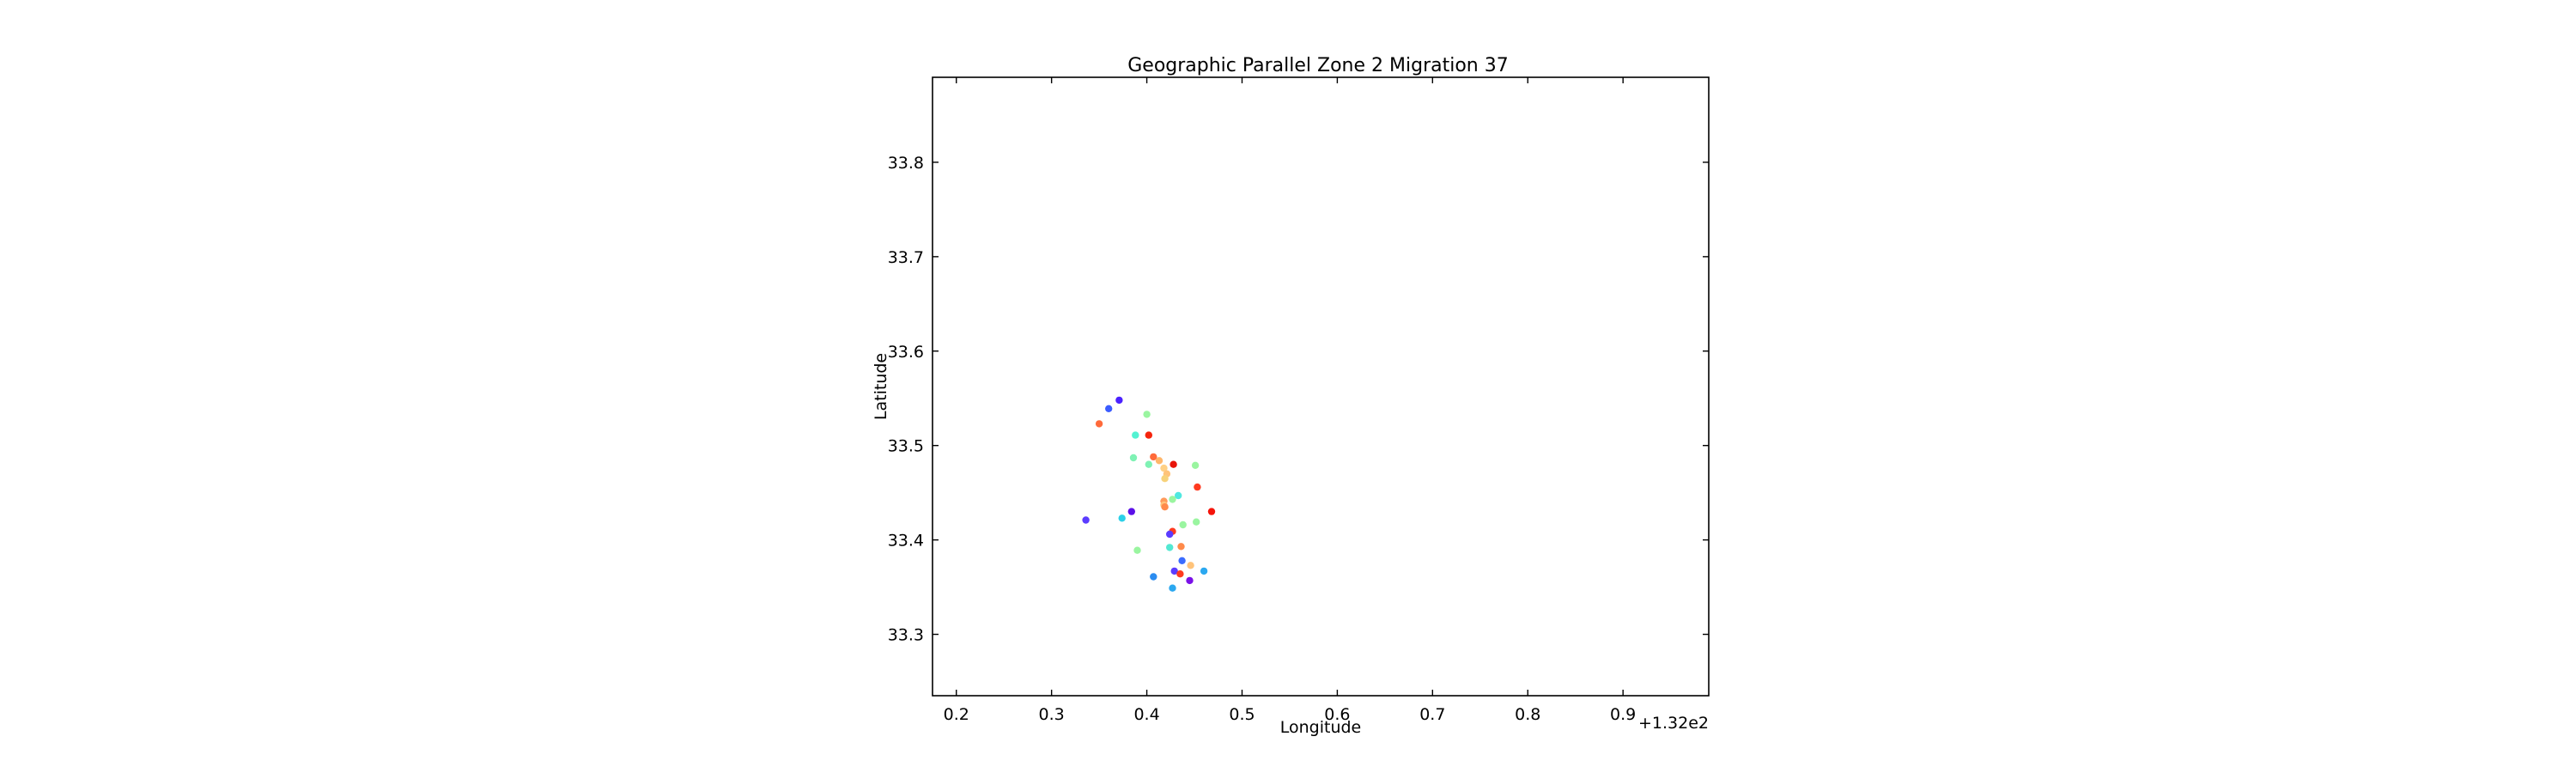  Describe the element at coordinates (906, 352) in the screenshot. I see `y-tick-label: 33.6` at that location.